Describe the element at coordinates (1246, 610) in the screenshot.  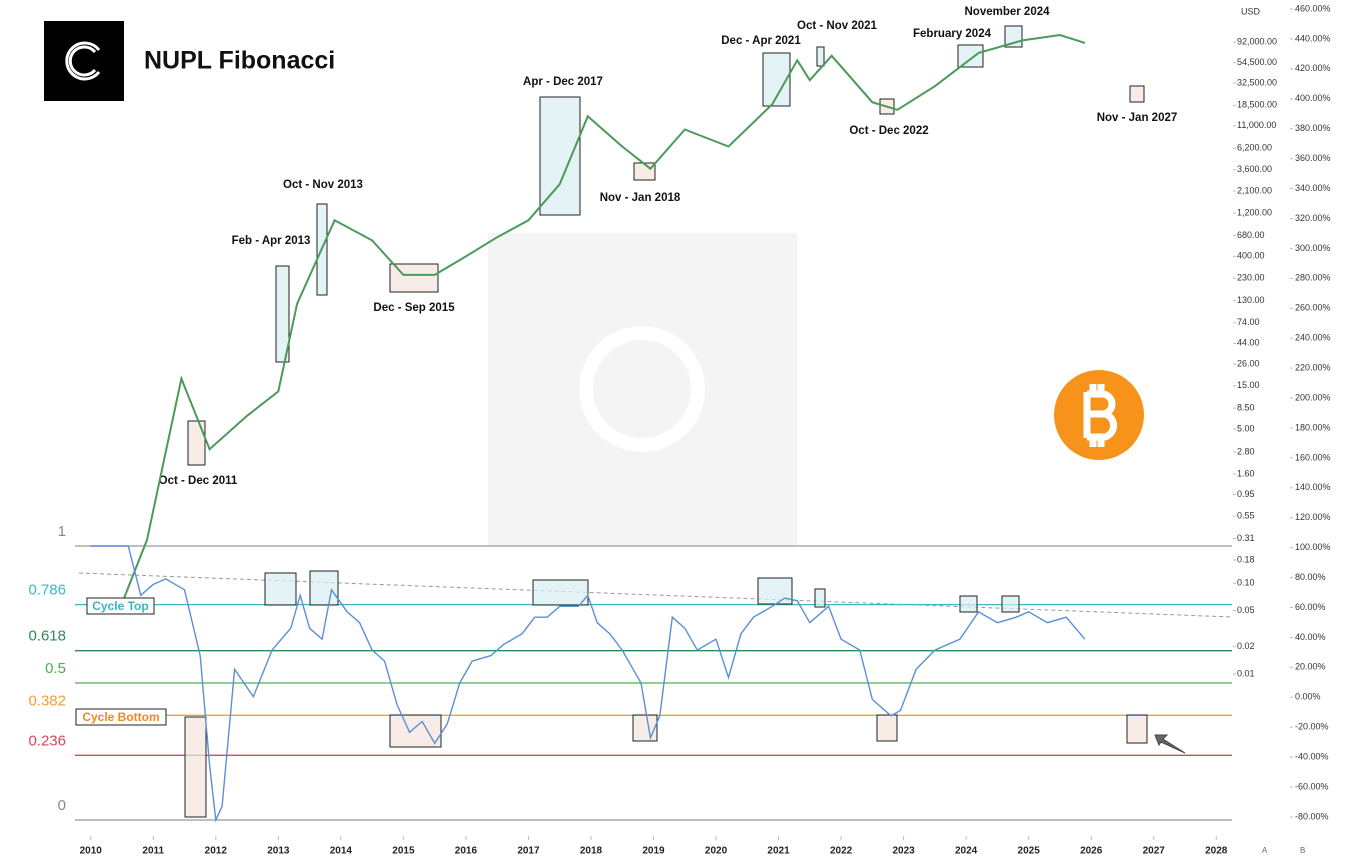
I see `y-tick-label: 0.05` at that location.